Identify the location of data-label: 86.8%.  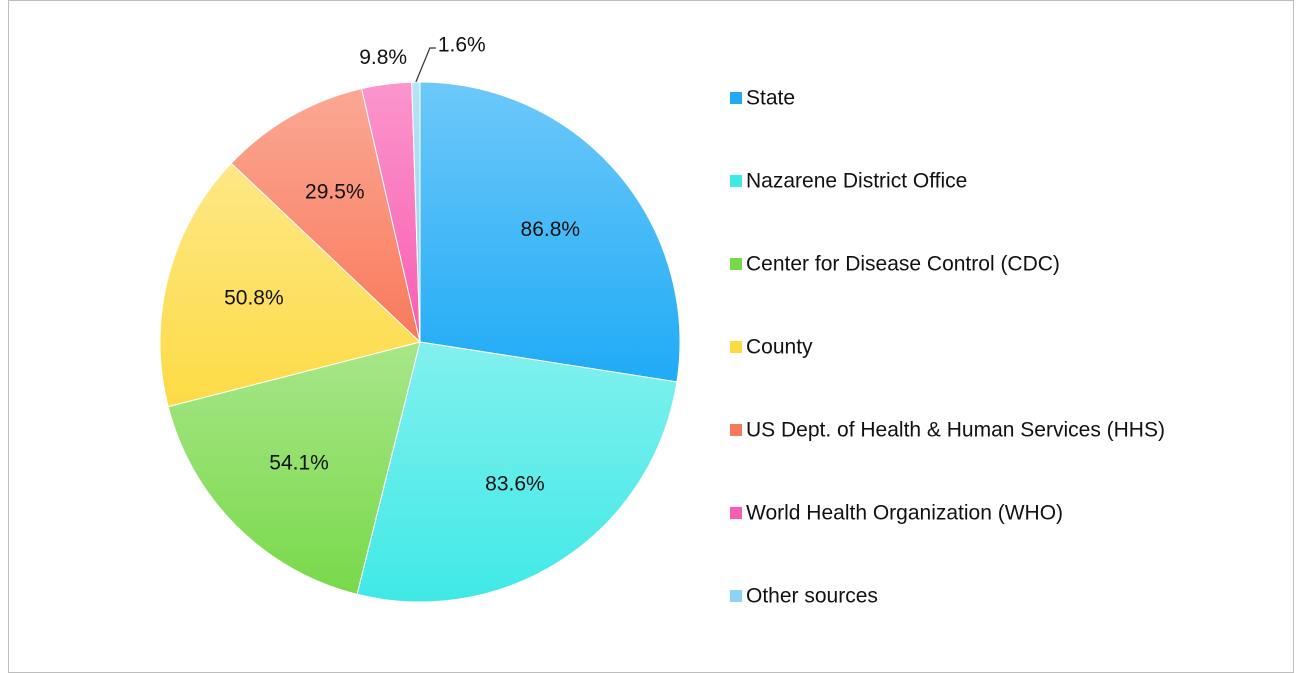
(551, 229).